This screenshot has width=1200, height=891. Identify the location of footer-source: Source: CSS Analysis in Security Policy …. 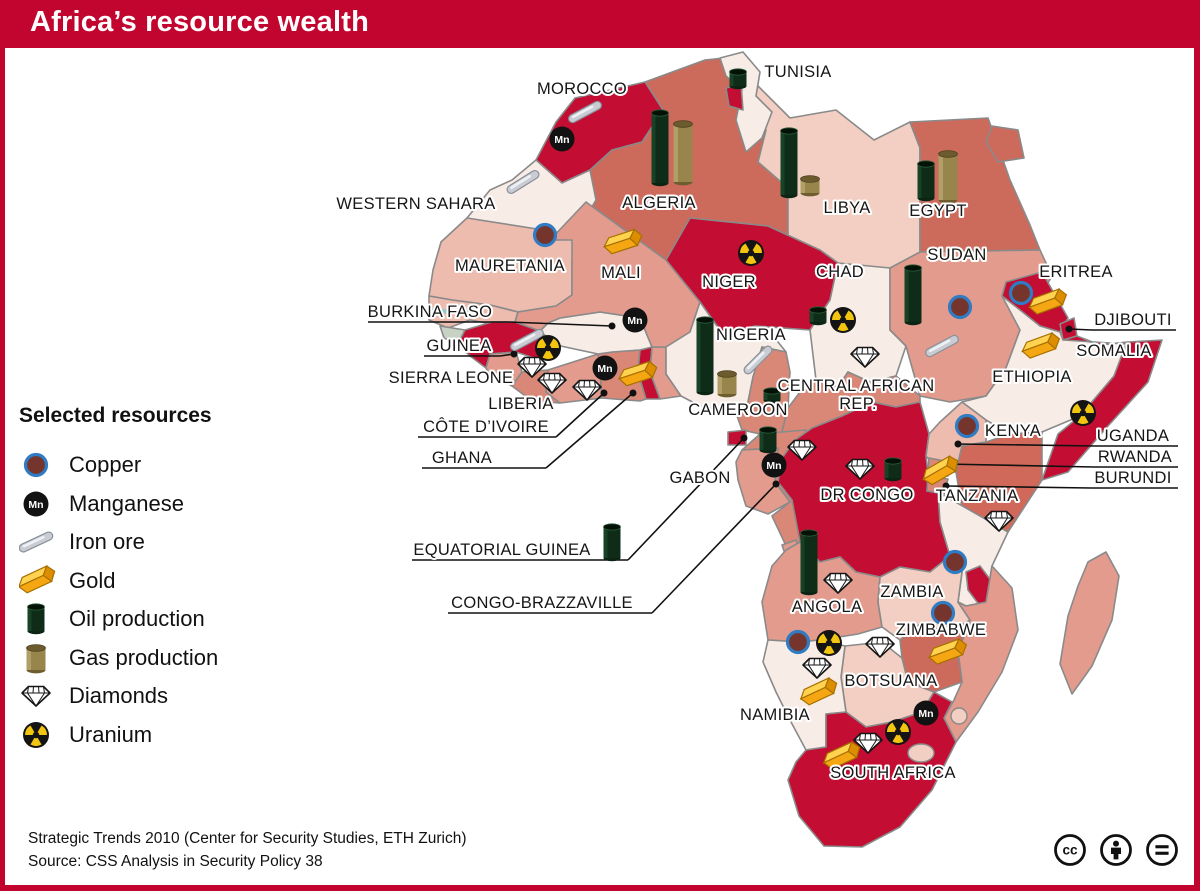
(175, 861).